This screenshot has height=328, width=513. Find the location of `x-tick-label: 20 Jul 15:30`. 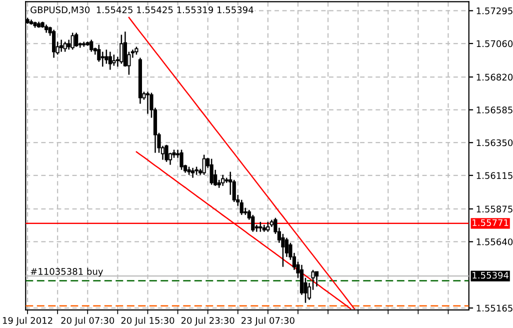

x-tick-label: 20 Jul 15:30 is located at coordinates (147, 321).